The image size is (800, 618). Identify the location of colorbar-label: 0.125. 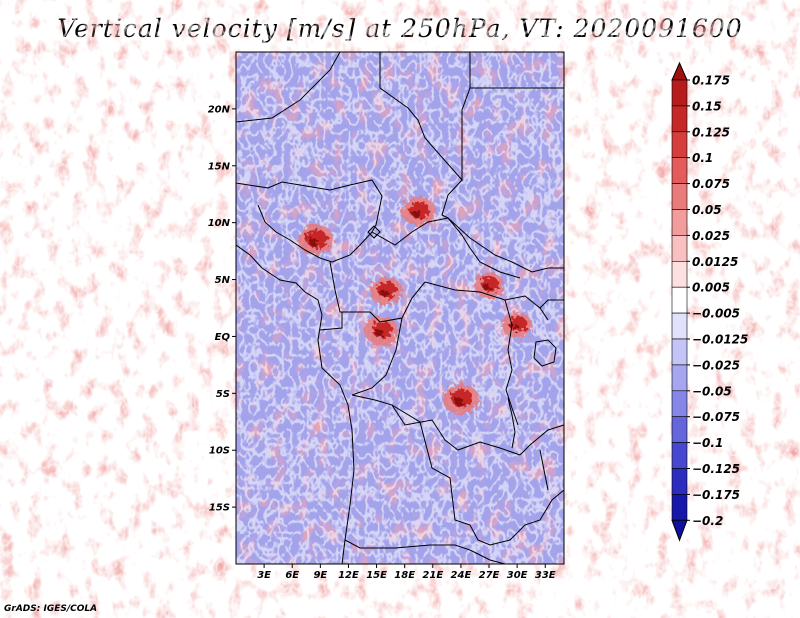
(711, 132).